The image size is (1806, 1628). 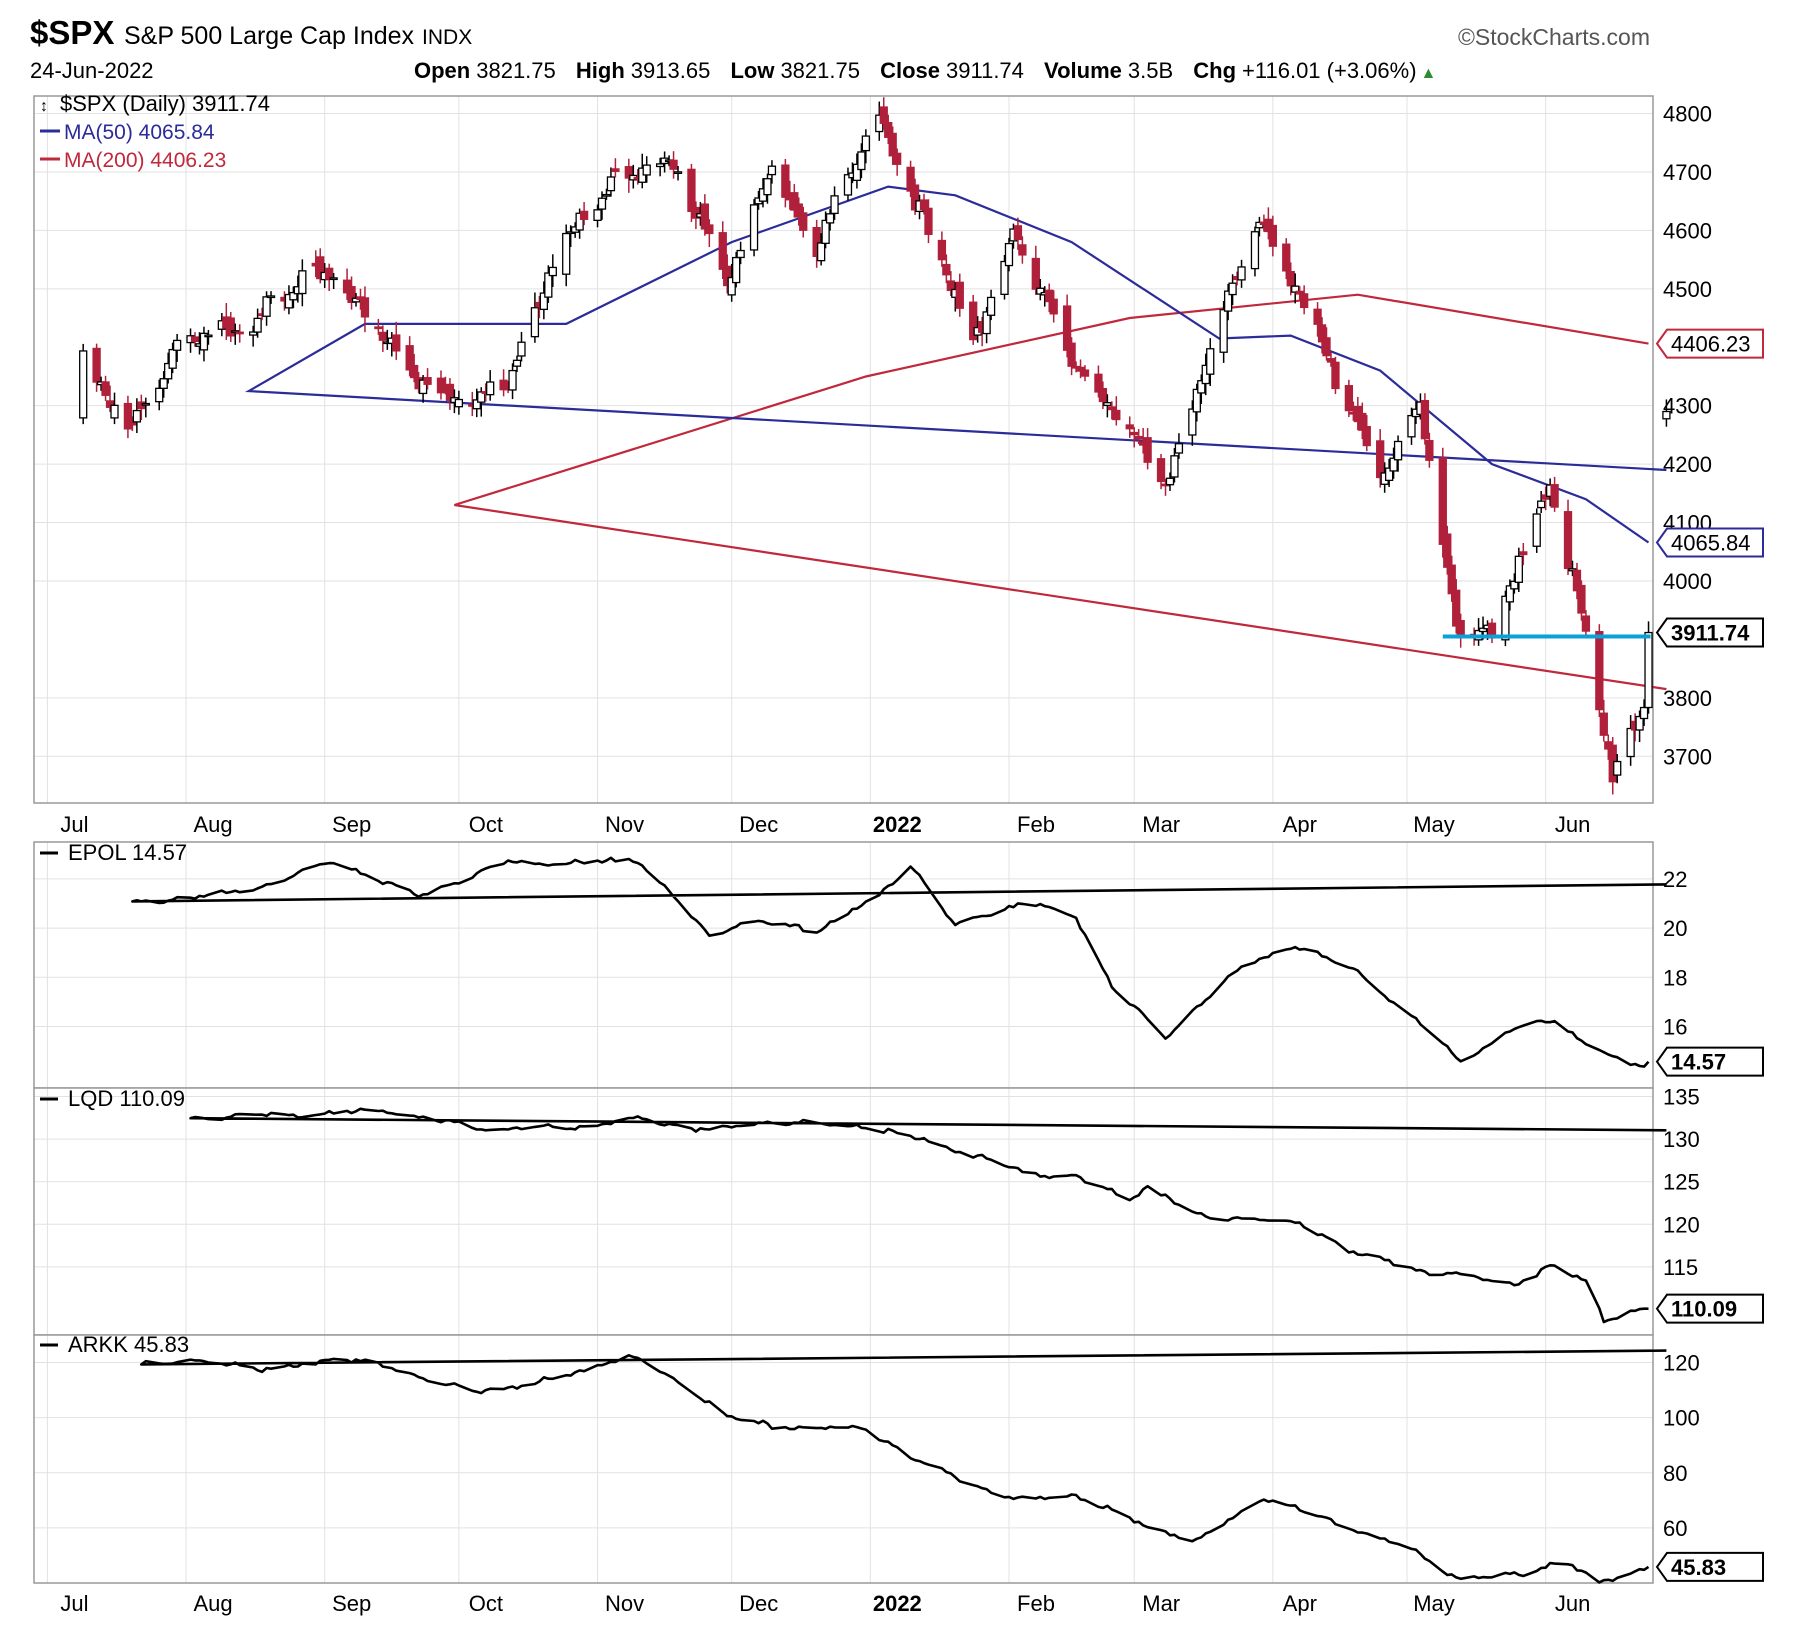 What do you see at coordinates (1675, 928) in the screenshot?
I see `y-tick-label: 20` at bounding box center [1675, 928].